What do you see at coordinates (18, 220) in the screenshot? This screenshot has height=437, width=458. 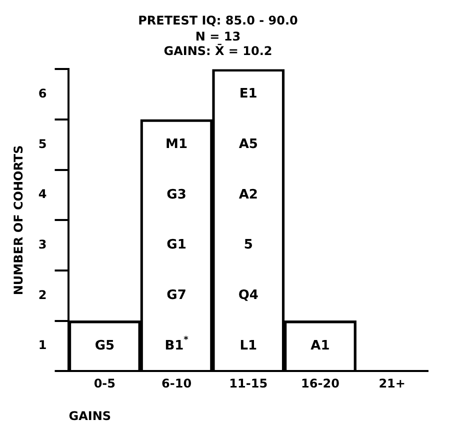 I see `y-axis-title: NUMBER OF COHORTS` at bounding box center [18, 220].